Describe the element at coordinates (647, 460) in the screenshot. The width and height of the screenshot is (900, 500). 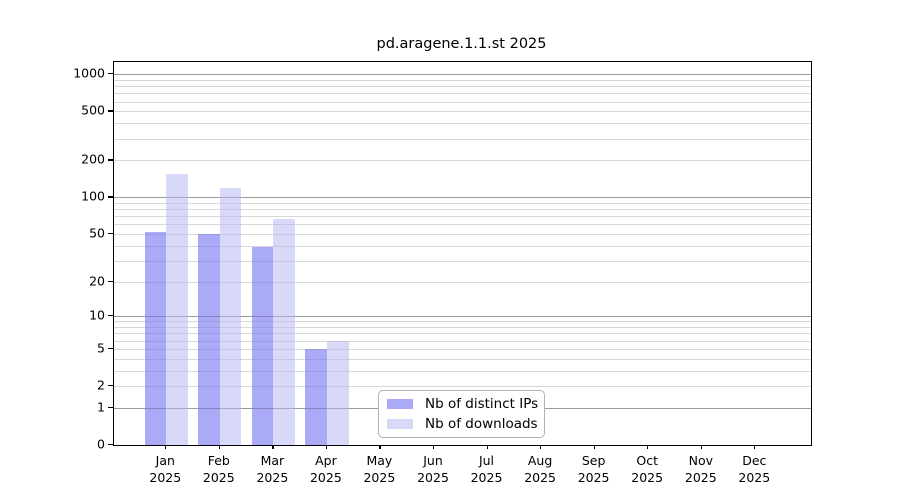
I see `x-tick-label-month: Oct` at that location.